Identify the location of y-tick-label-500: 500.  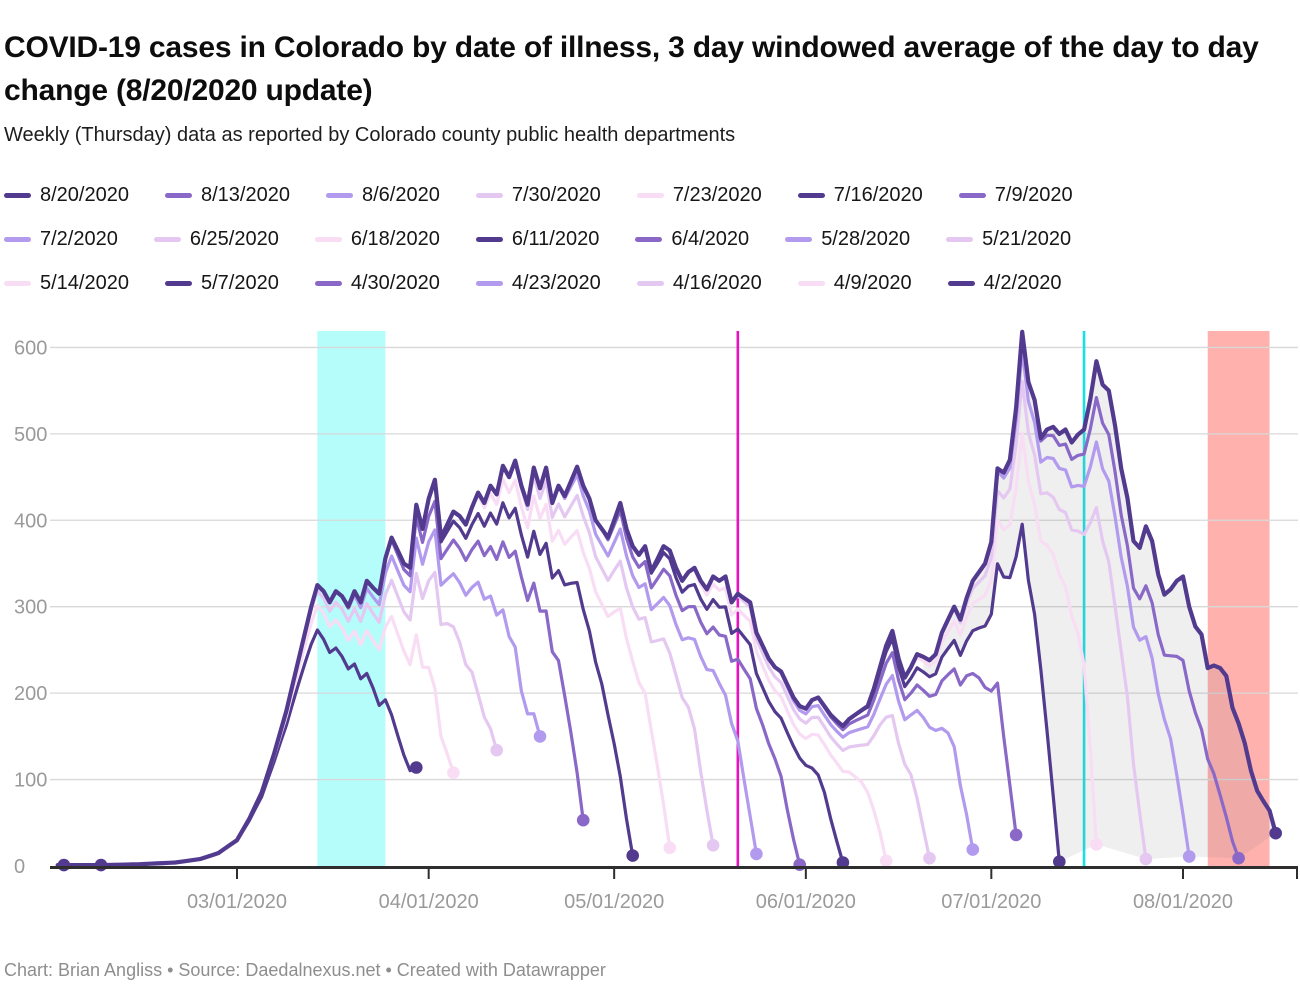
(30, 435).